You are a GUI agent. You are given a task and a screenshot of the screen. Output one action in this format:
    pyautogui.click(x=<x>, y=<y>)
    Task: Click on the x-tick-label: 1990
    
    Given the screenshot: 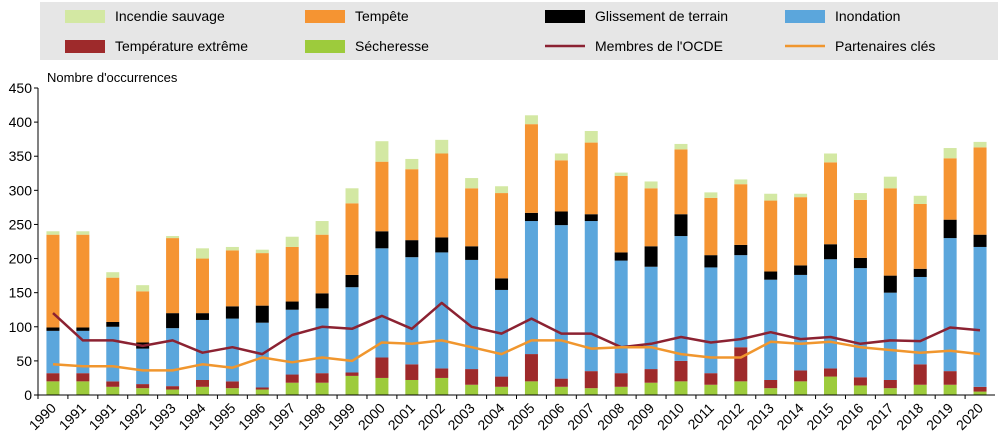 What is the action you would take?
    pyautogui.click(x=42, y=416)
    